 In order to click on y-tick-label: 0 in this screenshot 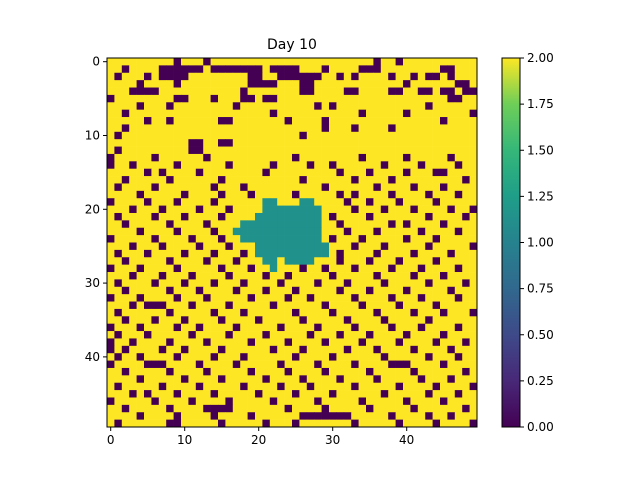, I will do `click(96, 62)`.